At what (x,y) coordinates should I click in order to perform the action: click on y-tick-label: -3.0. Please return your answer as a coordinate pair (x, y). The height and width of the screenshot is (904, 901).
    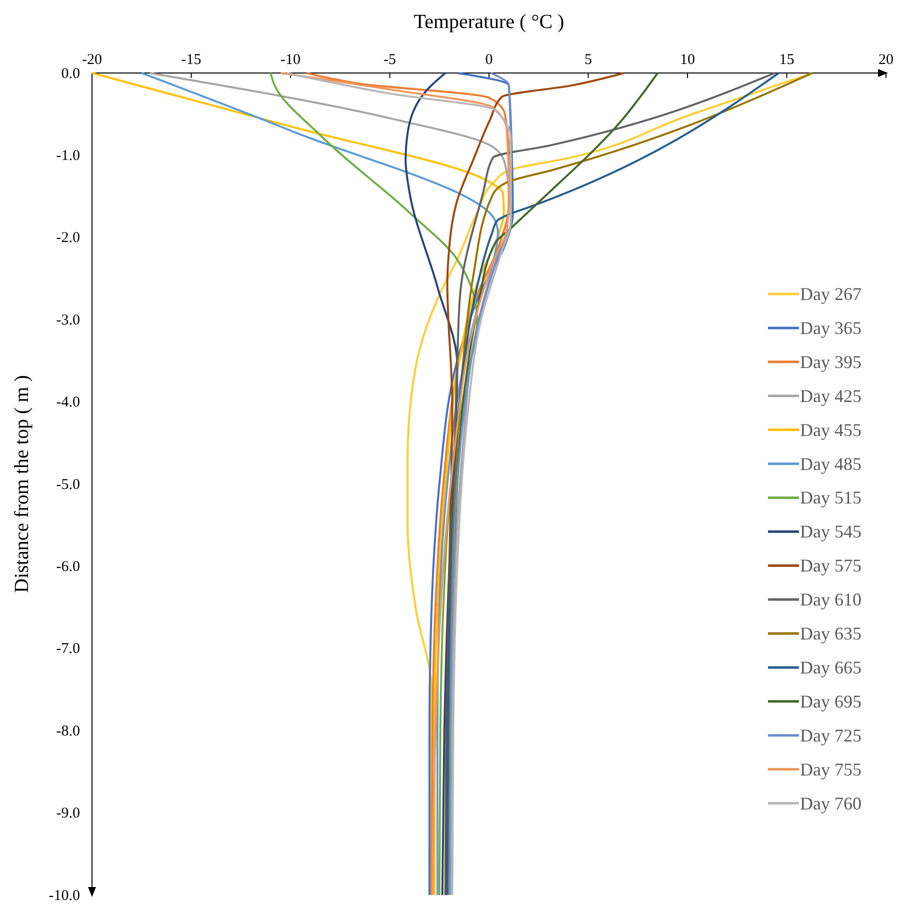
    Looking at the image, I should click on (68, 320).